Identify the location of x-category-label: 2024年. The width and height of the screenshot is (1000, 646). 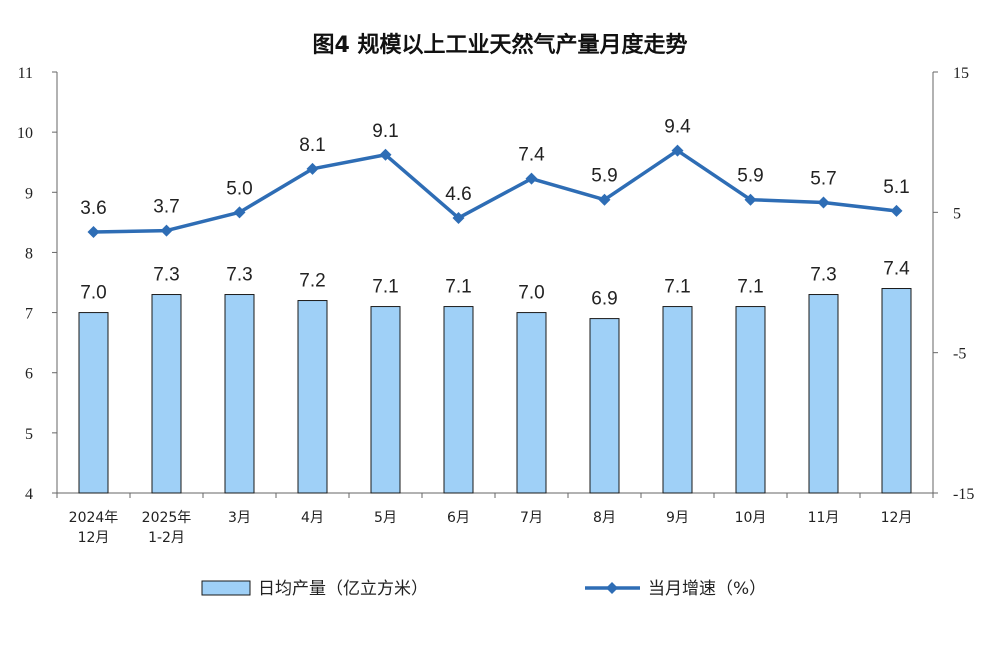
(94, 518).